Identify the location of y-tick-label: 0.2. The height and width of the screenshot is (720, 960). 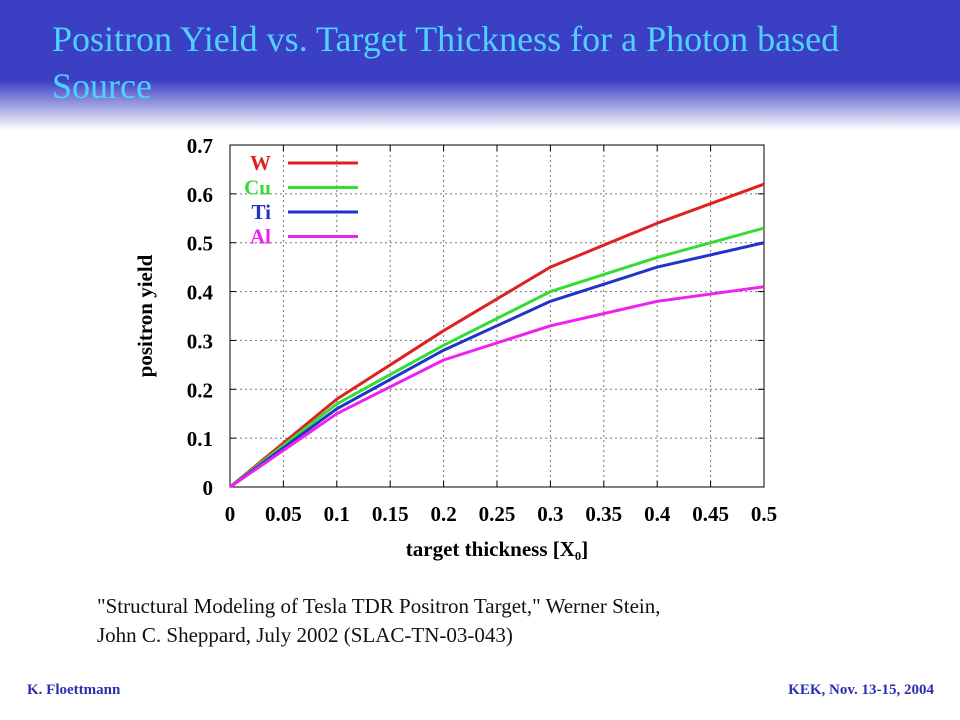
(200, 390).